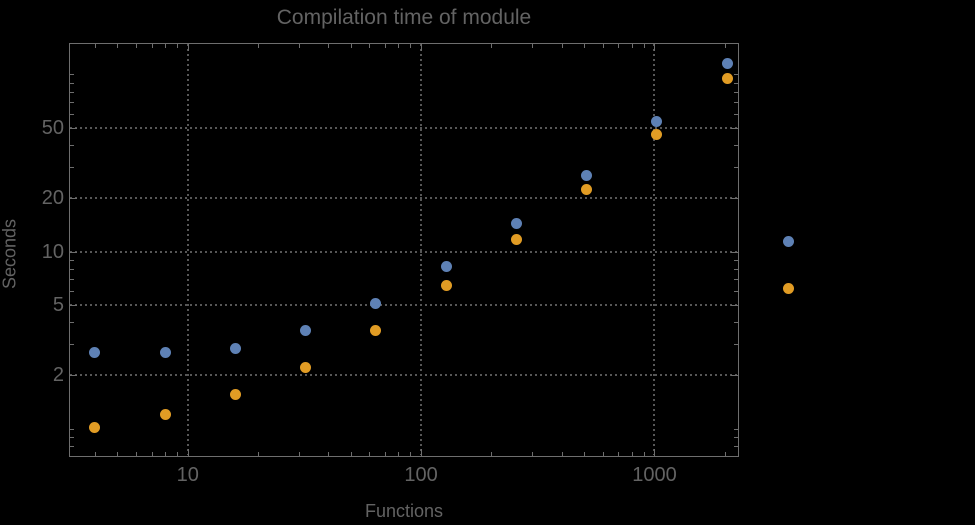 Image resolution: width=975 pixels, height=525 pixels. Describe the element at coordinates (58, 375) in the screenshot. I see `y-tick-label: 2` at that location.